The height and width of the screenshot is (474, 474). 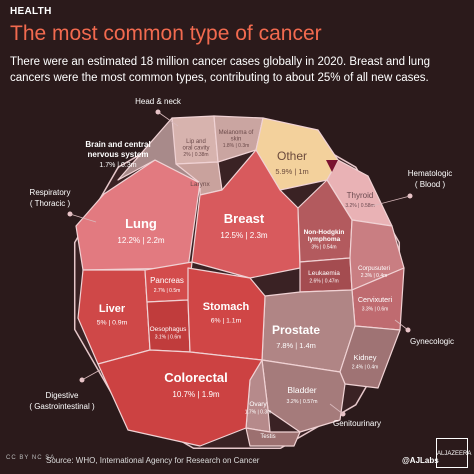 I want to click on cell-testis, so click(x=273, y=437).